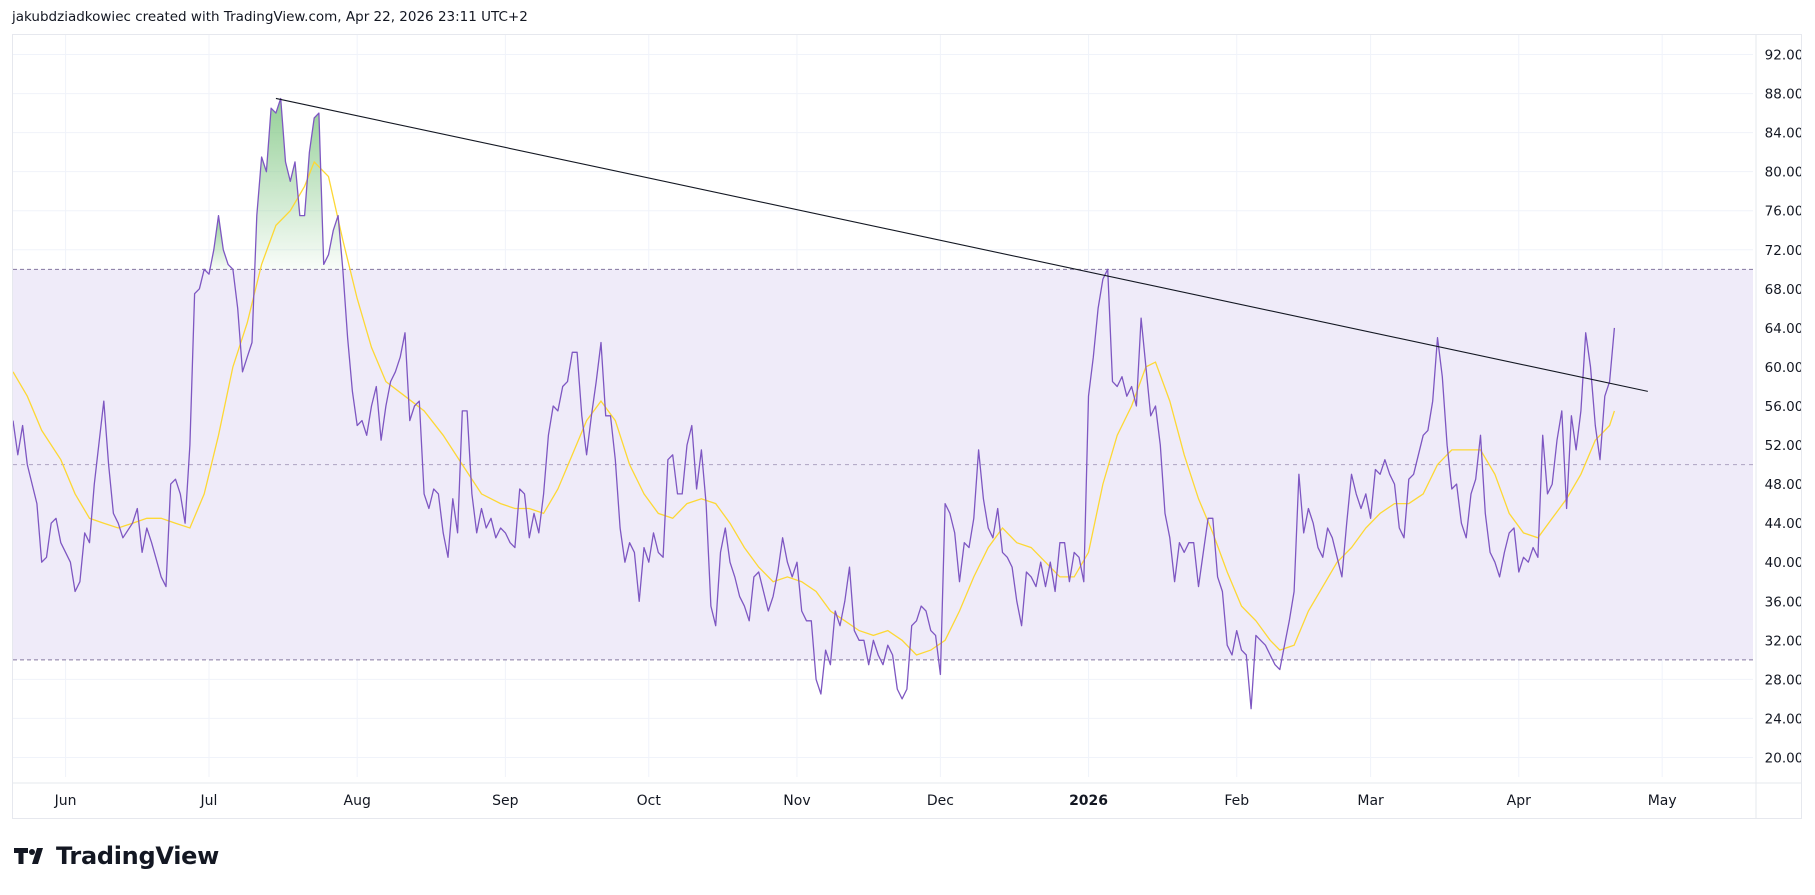 Image resolution: width=1815 pixels, height=895 pixels. I want to click on y-tick-label: 24.00, so click(1783, 719).